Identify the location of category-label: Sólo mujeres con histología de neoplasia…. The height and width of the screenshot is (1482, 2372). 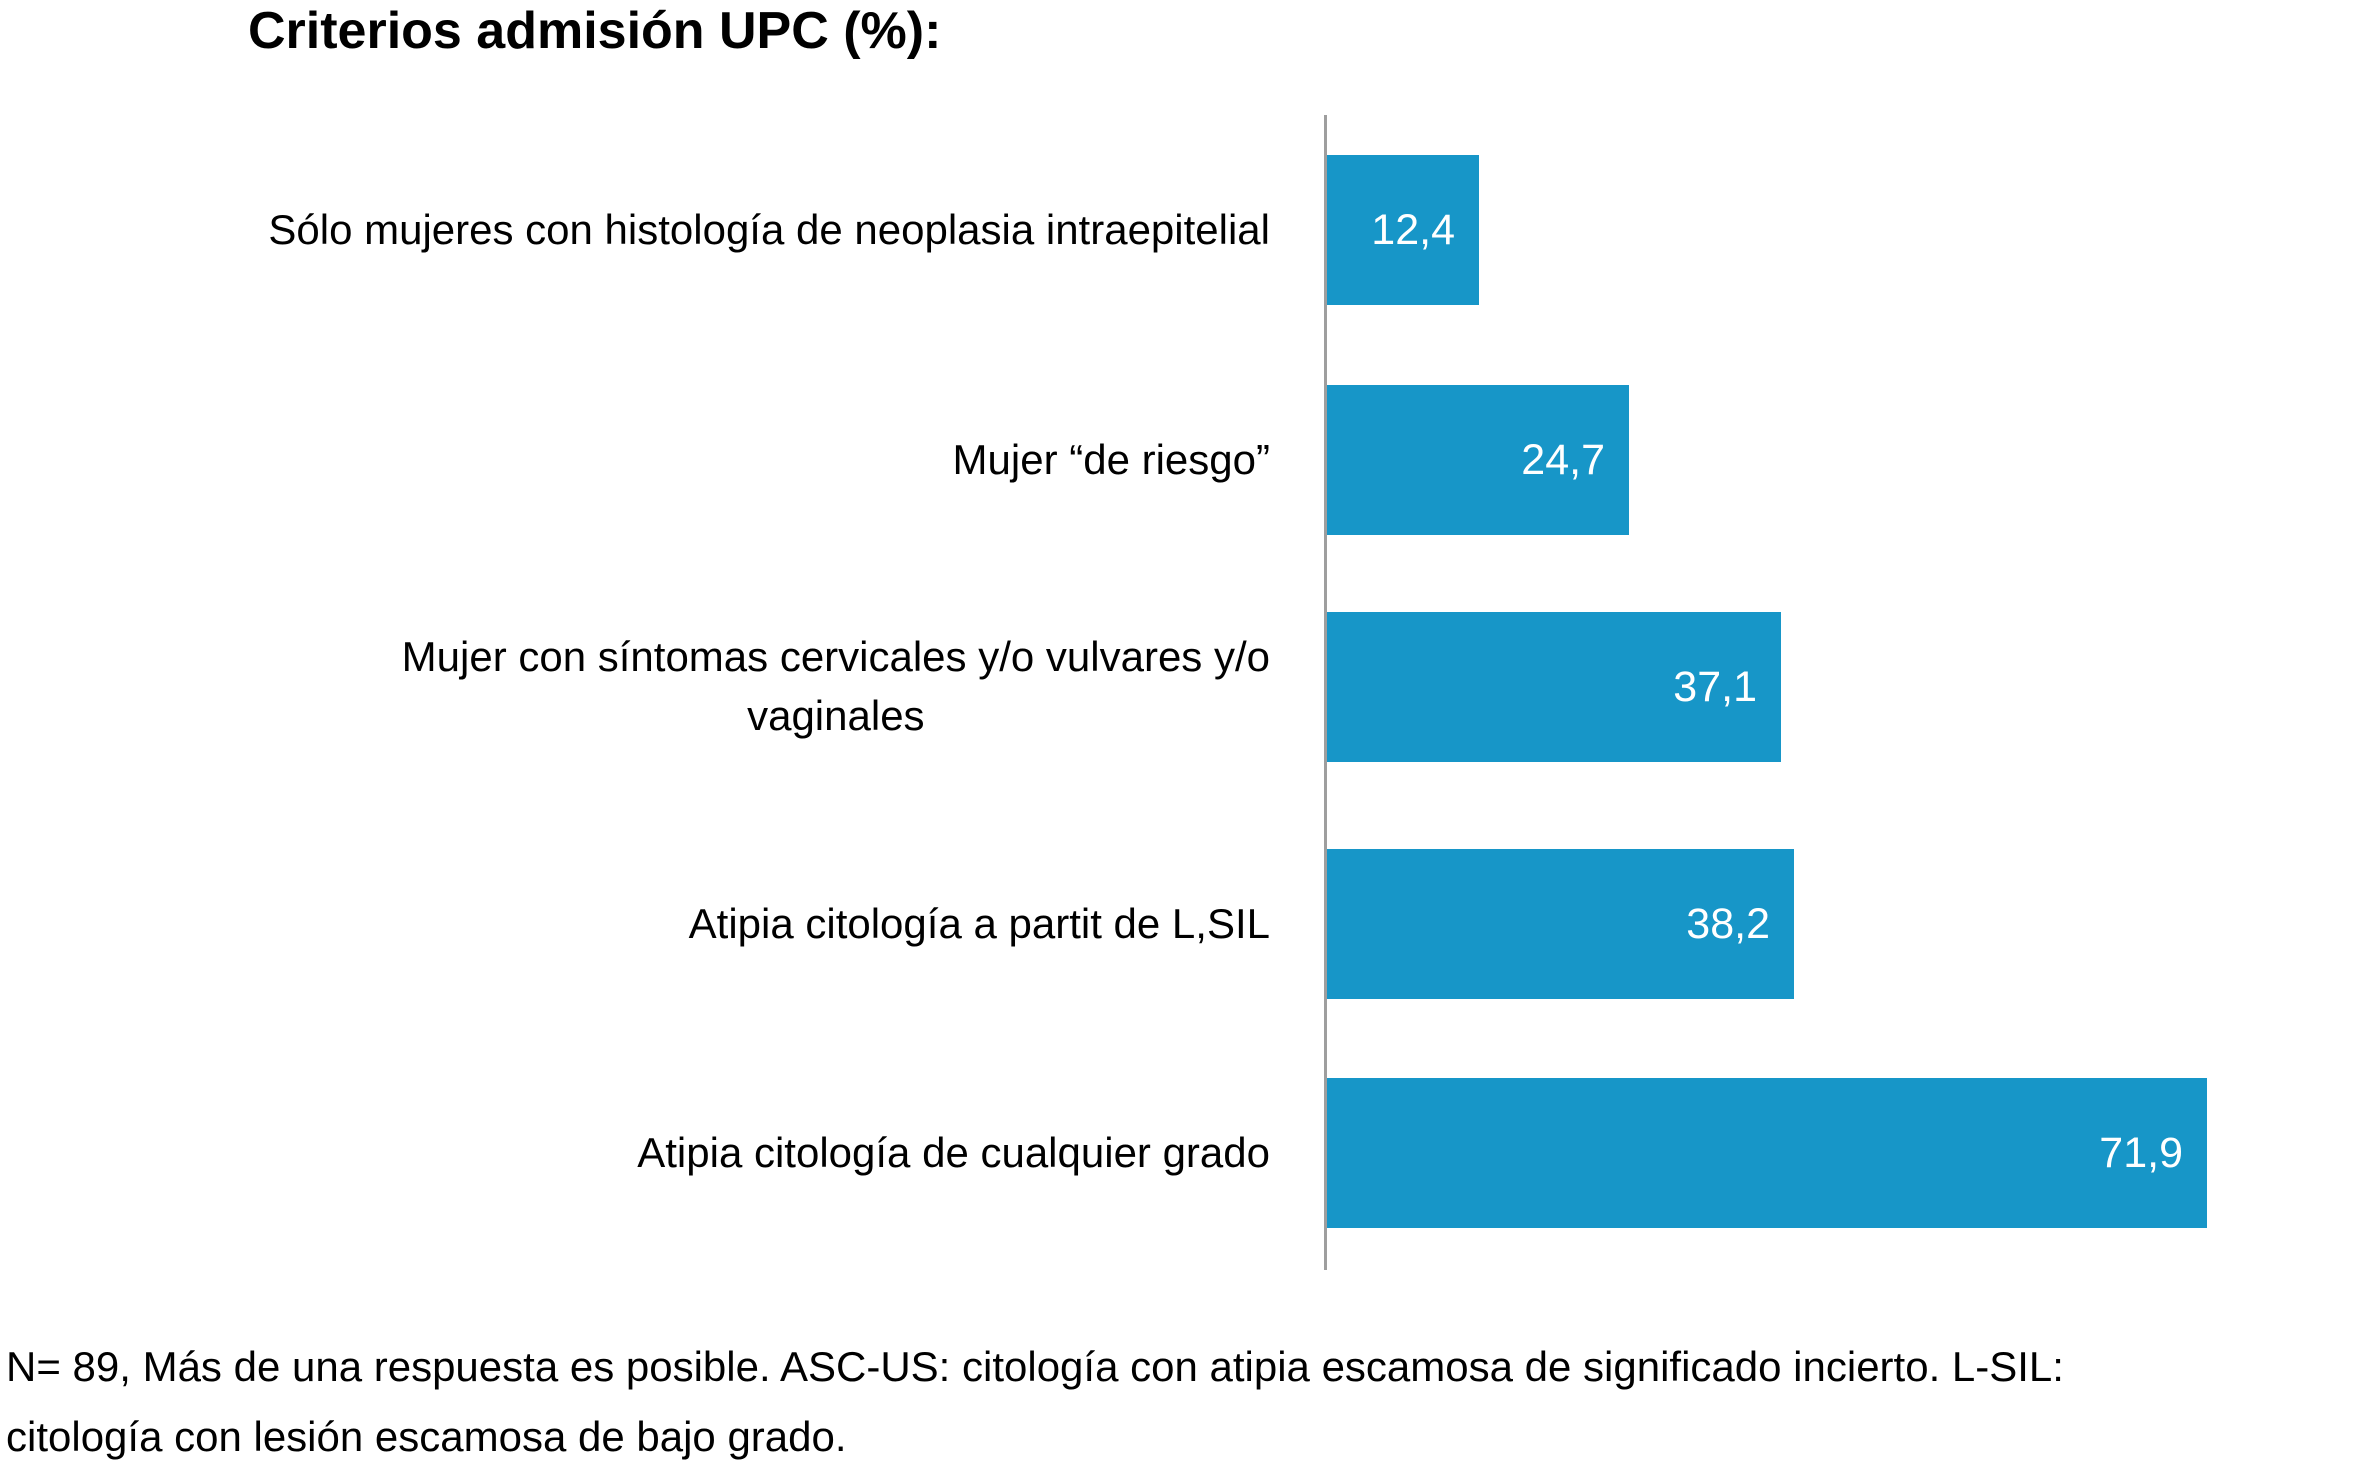
(769, 229).